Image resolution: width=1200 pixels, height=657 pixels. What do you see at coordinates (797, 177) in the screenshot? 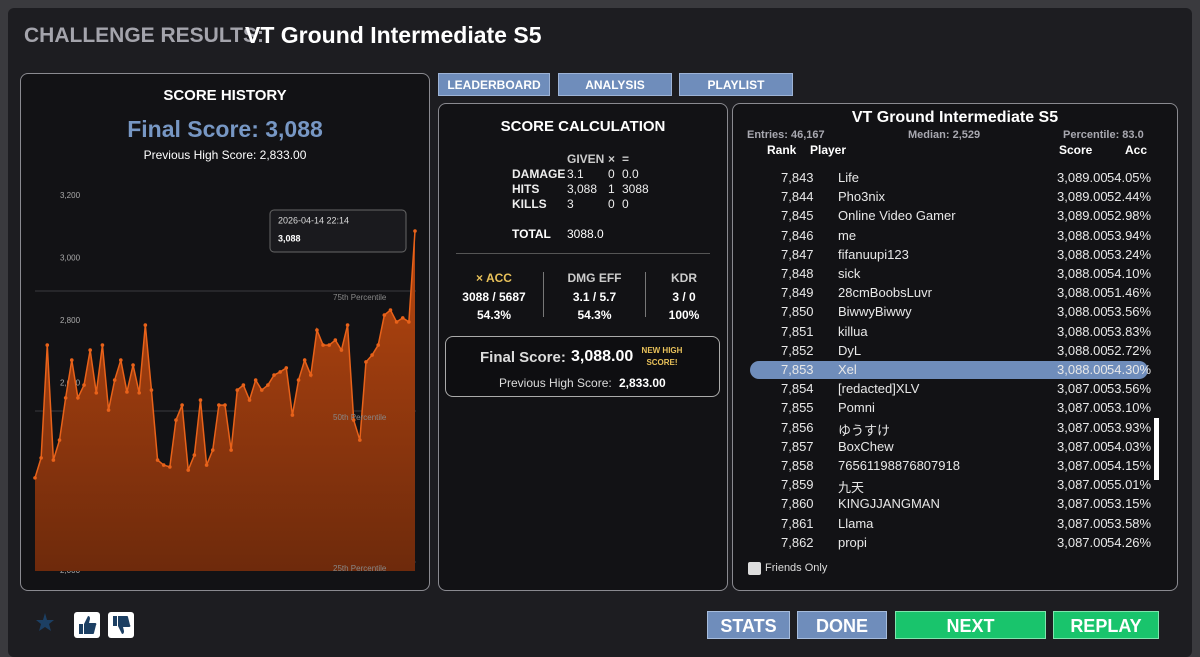
I see `cell-rank: 7,843` at bounding box center [797, 177].